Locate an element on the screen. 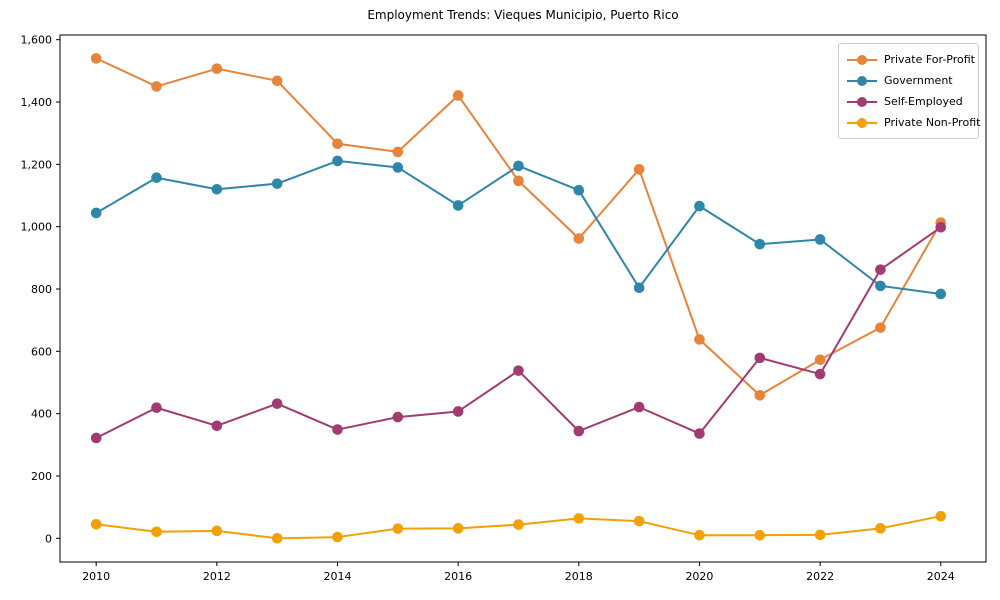 The width and height of the screenshot is (1000, 600). legend-label: Private Non-Profit is located at coordinates (932, 122).